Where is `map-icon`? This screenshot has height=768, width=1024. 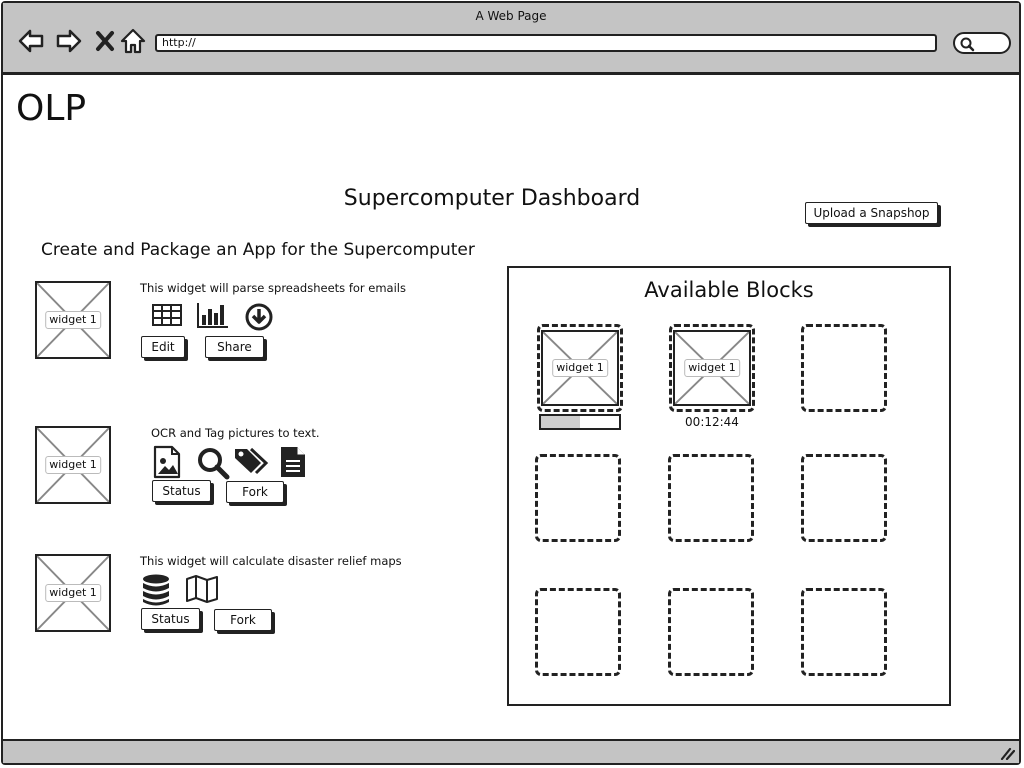
map-icon is located at coordinates (202, 589).